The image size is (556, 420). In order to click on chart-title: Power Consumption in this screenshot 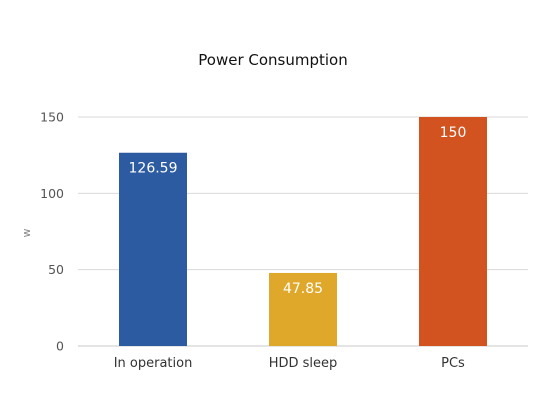, I will do `click(272, 60)`.